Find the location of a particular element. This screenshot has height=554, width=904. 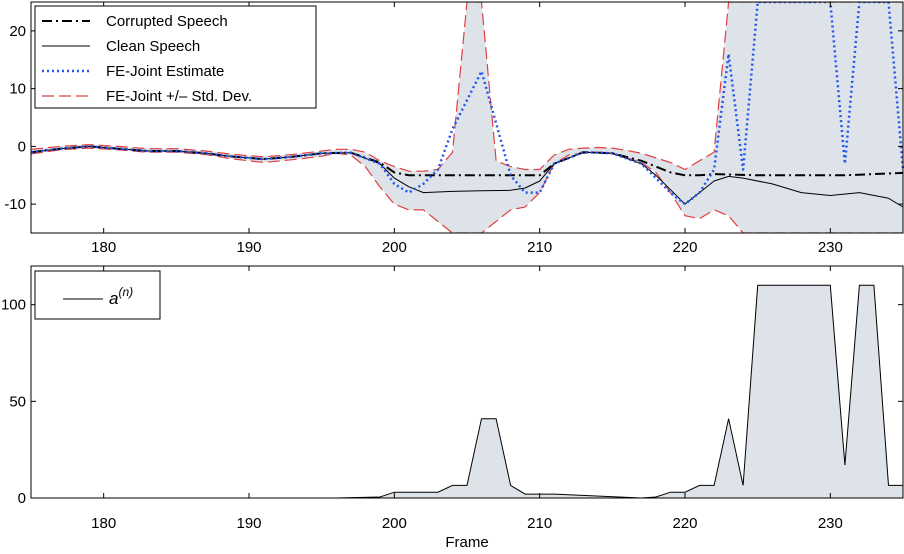

bottom-x-tick-label: 220 is located at coordinates (684, 523).